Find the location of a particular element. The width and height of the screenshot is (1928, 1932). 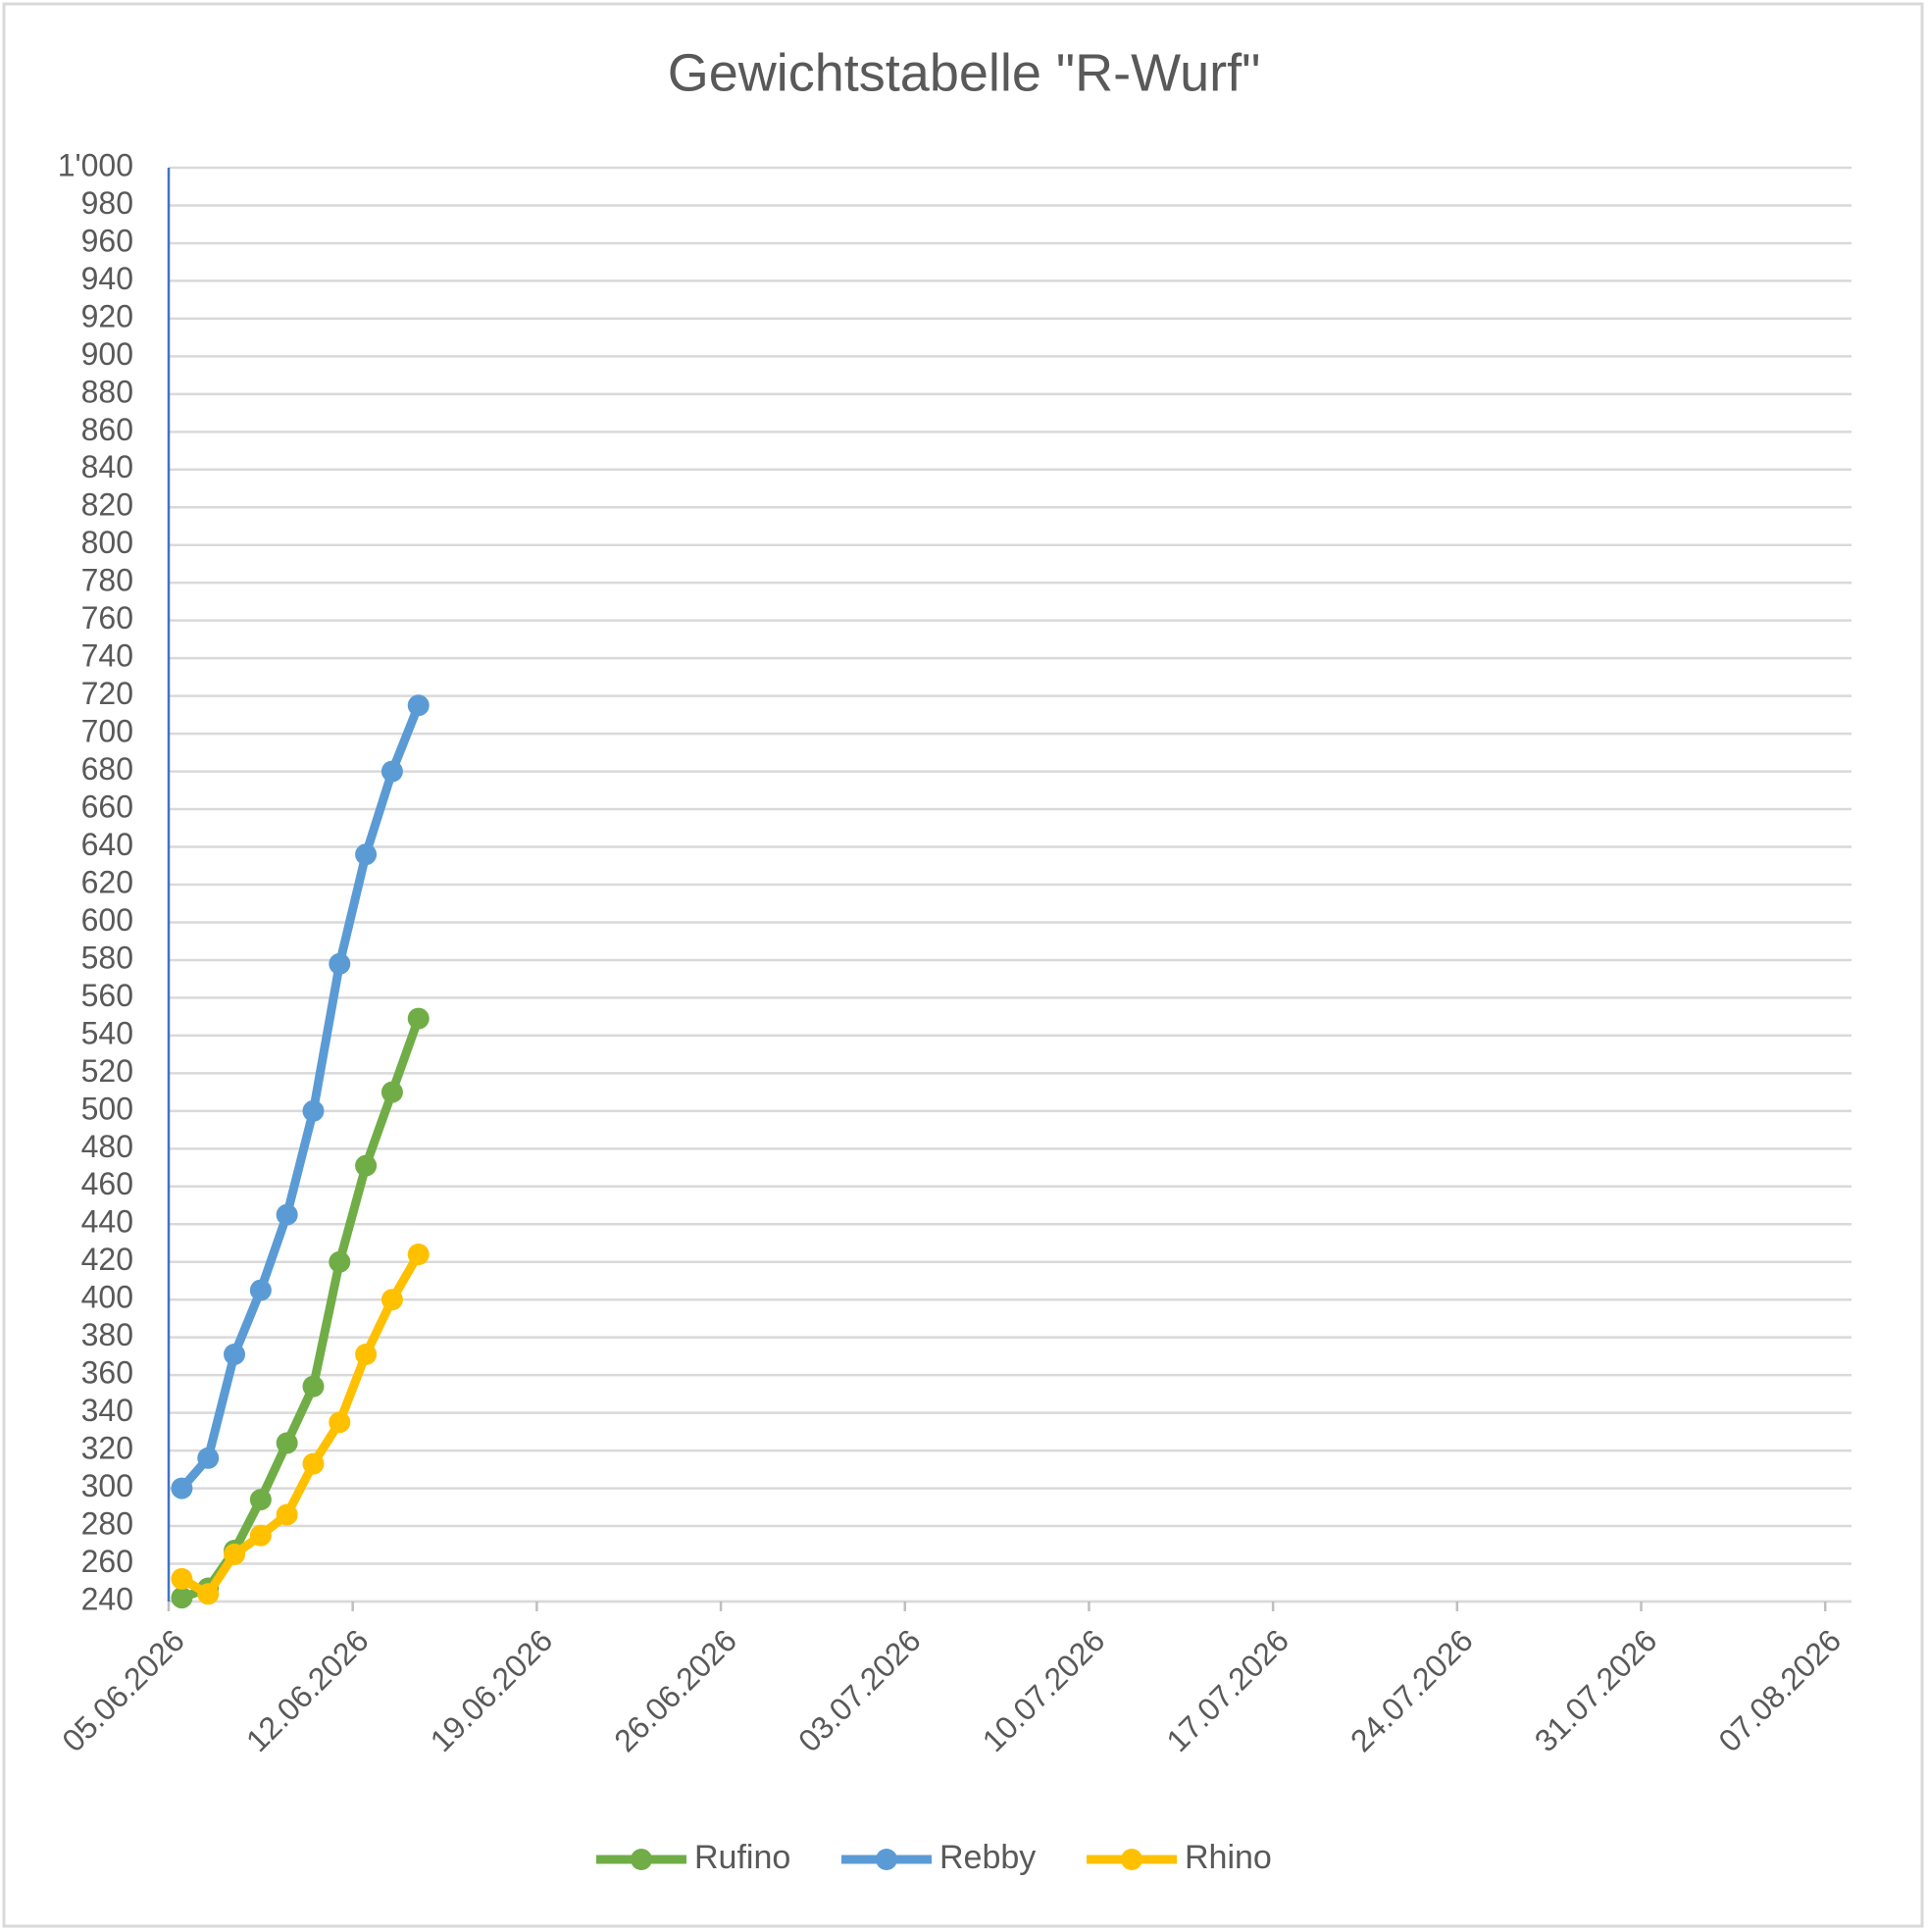

y-tick-label: 300 is located at coordinates (107, 1485).